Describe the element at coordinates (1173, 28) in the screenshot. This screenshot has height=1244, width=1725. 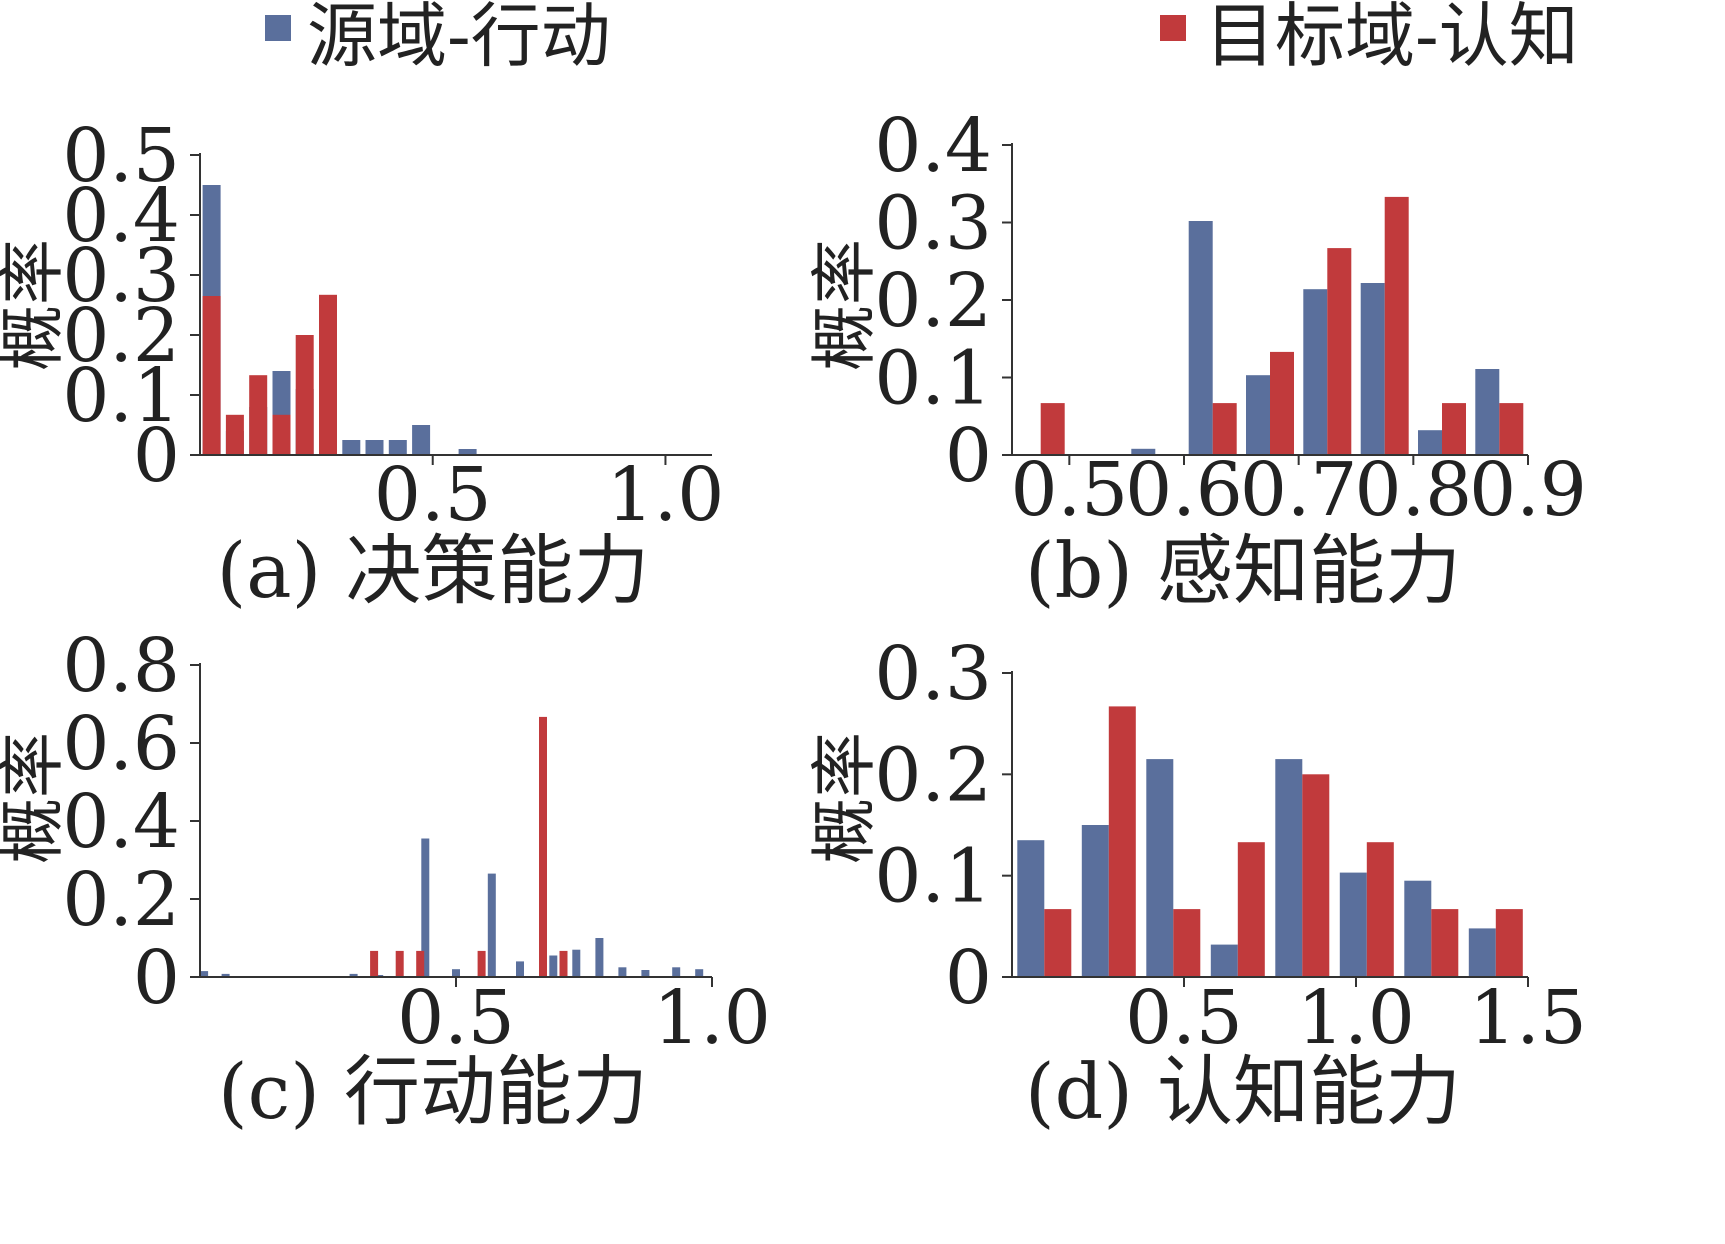
I see `legend-swatch-target` at that location.